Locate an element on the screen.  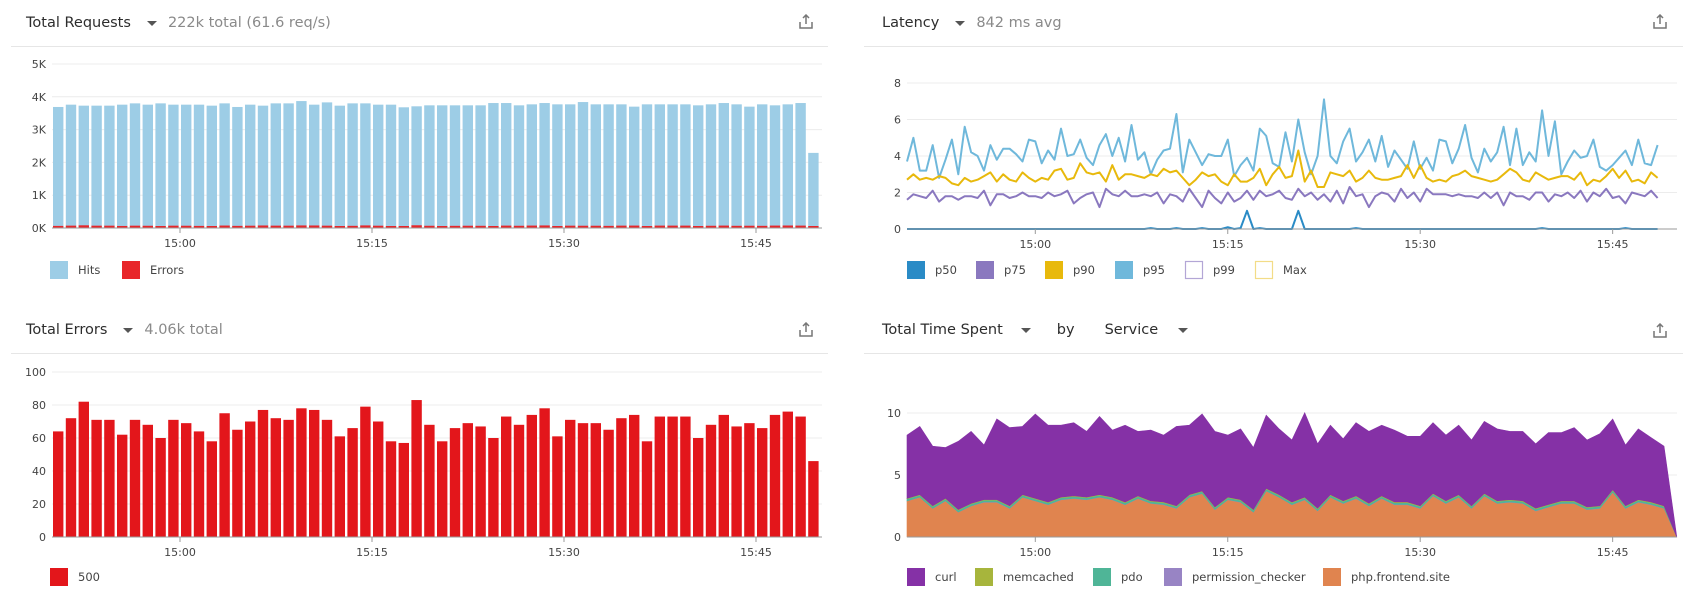
legend-item-memcached: memcached is located at coordinates (1024, 577).